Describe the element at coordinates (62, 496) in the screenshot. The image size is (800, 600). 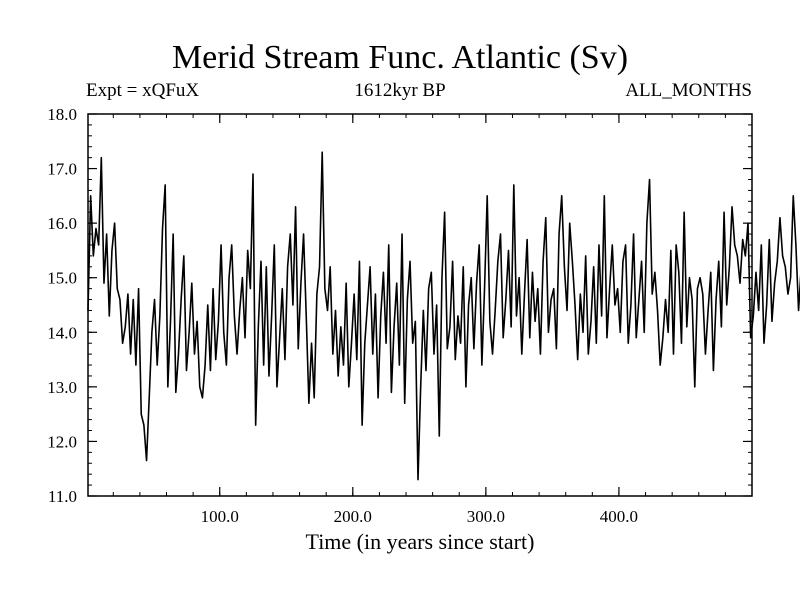
I see `y-tick-label: 11.0` at that location.